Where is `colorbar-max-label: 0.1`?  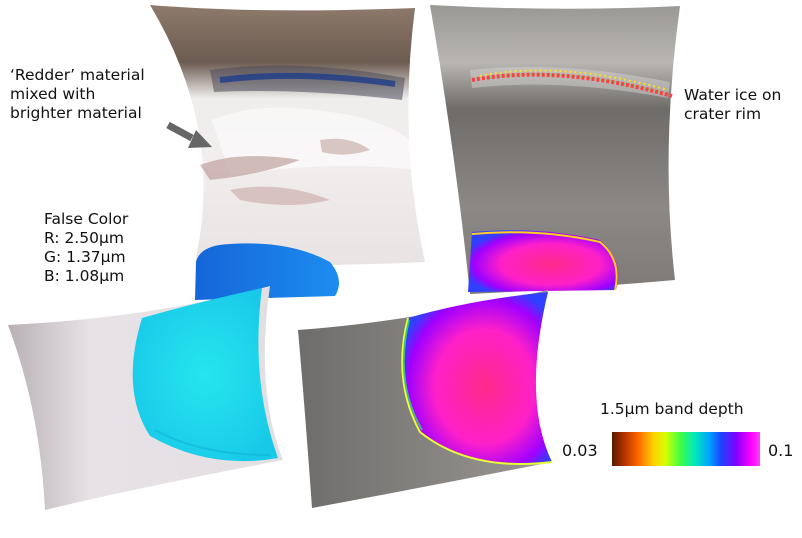 colorbar-max-label: 0.1 is located at coordinates (781, 450).